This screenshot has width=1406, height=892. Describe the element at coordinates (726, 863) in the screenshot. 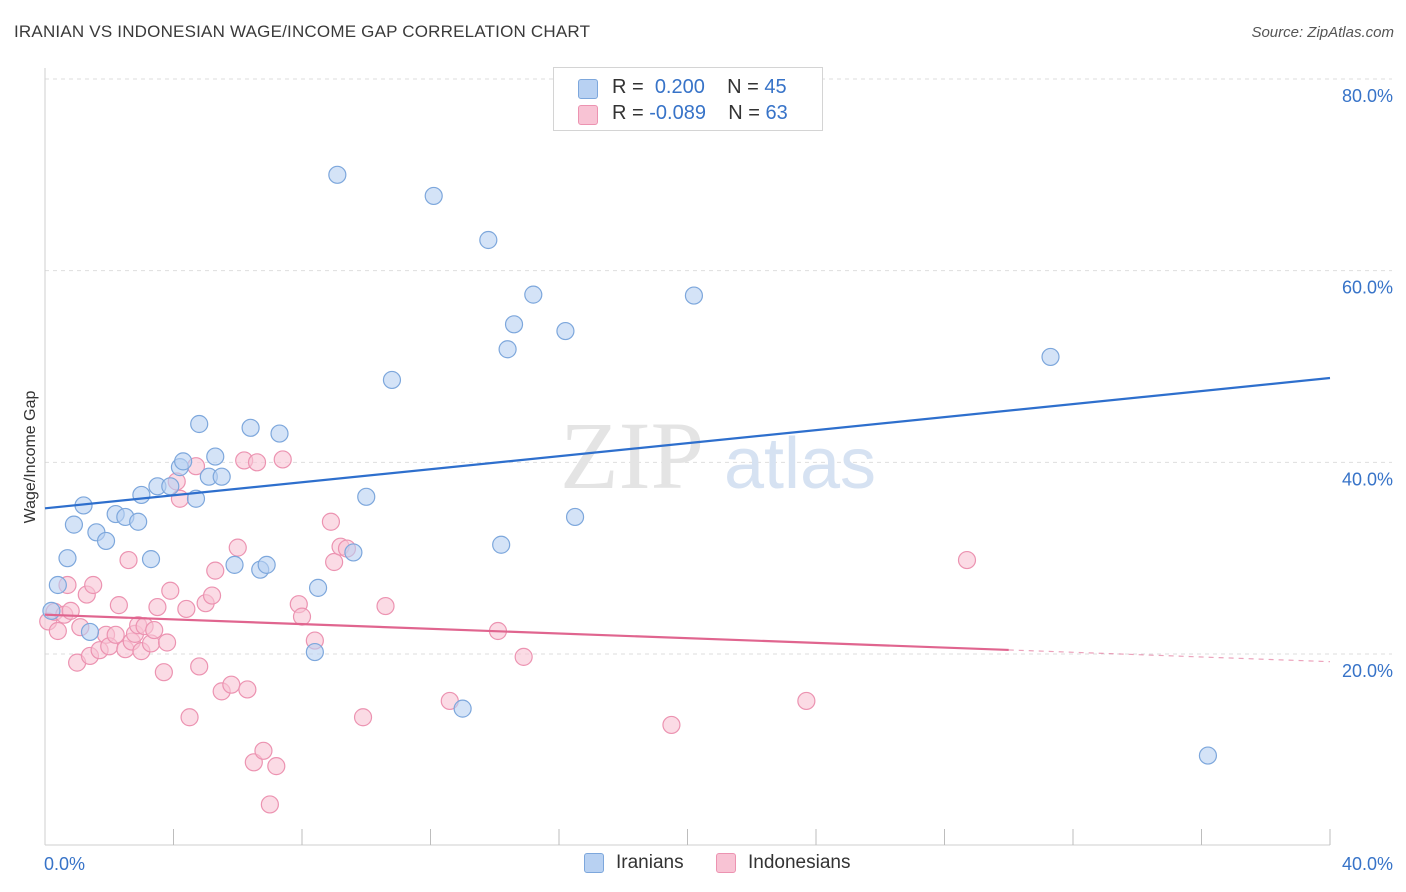

I see `indonesians-legend-icon` at that location.